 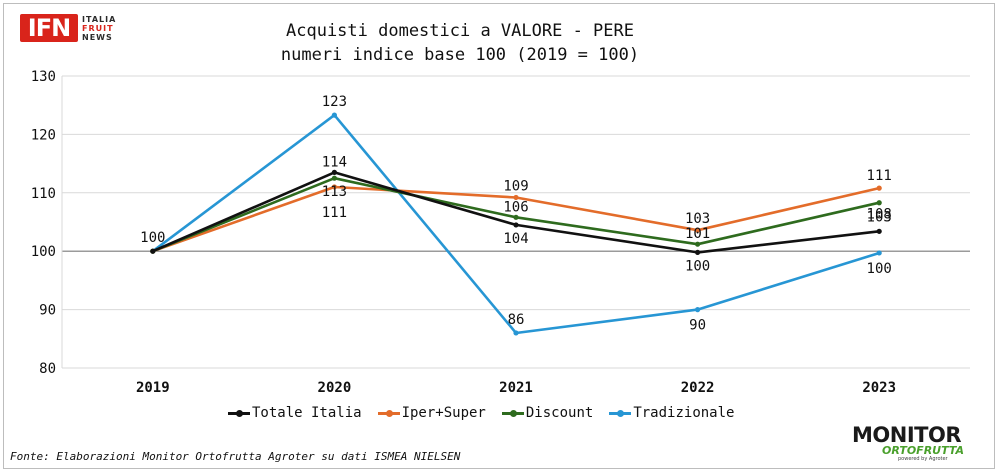 I want to click on logo-line-1: ITALIA, so click(x=99, y=19).